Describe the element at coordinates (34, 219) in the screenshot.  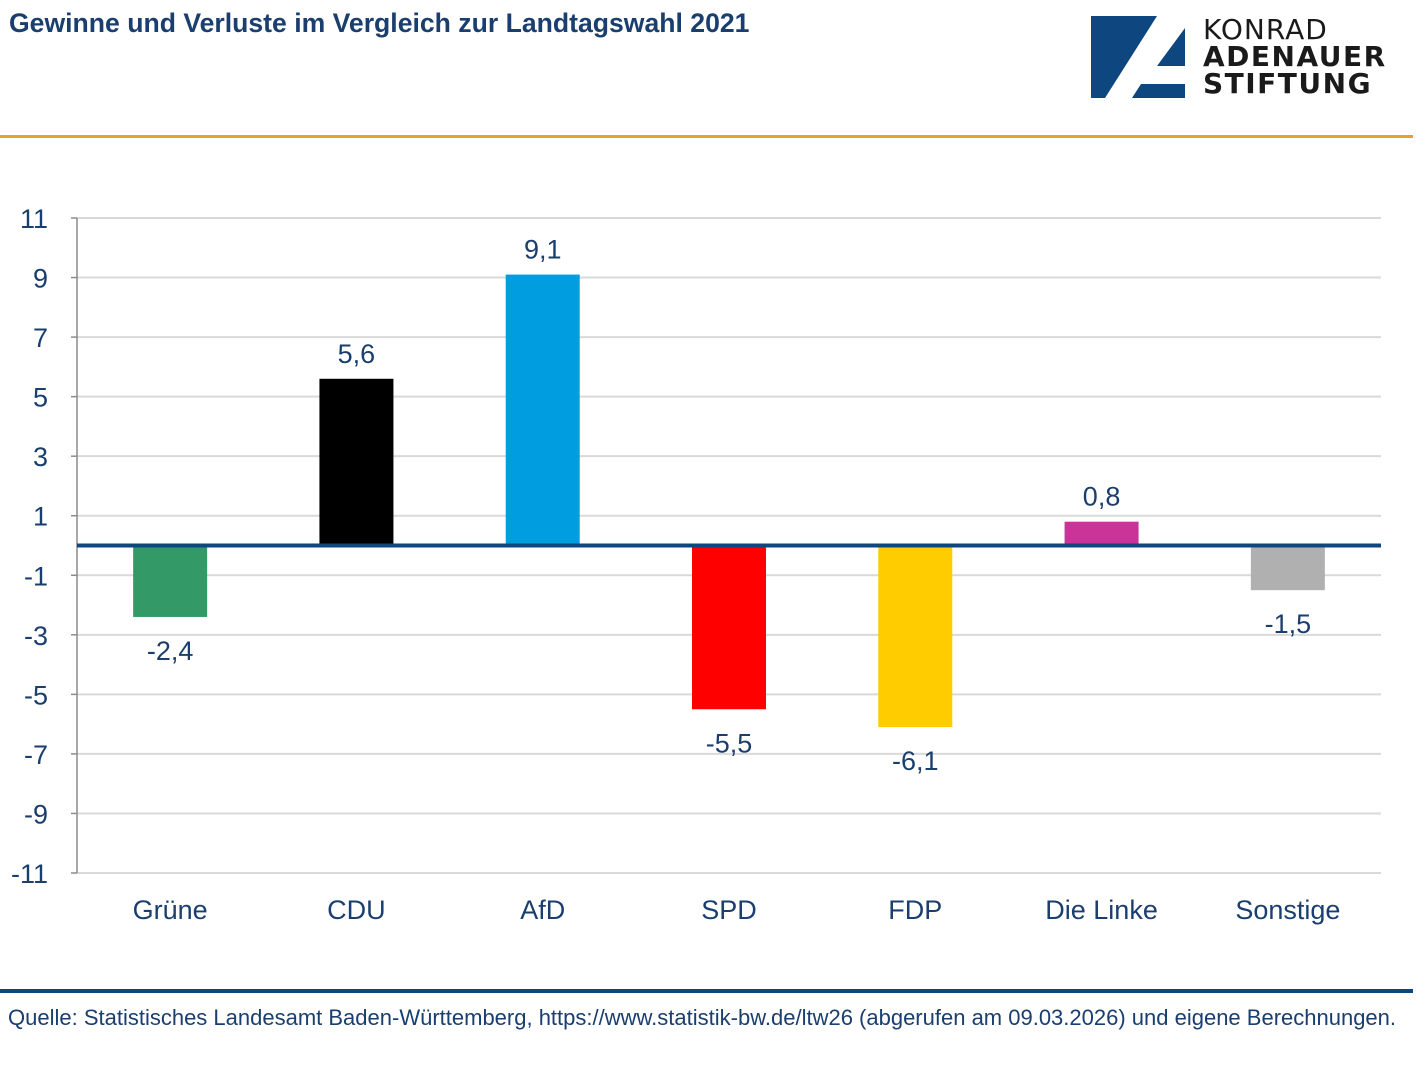
I see `y-tick-label: 11` at that location.